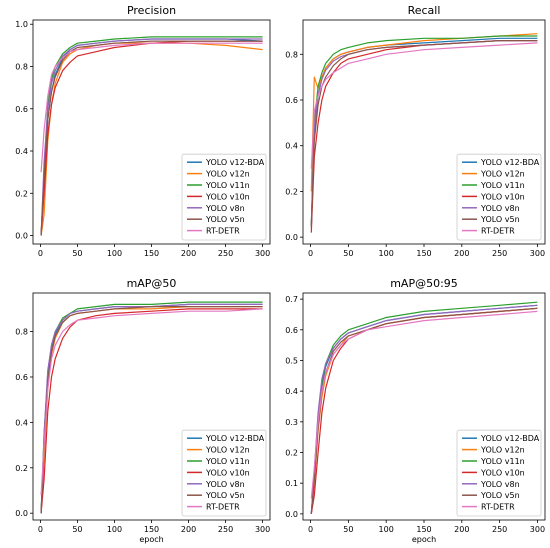  I want to click on chart-title: mAP@50, so click(152, 283).